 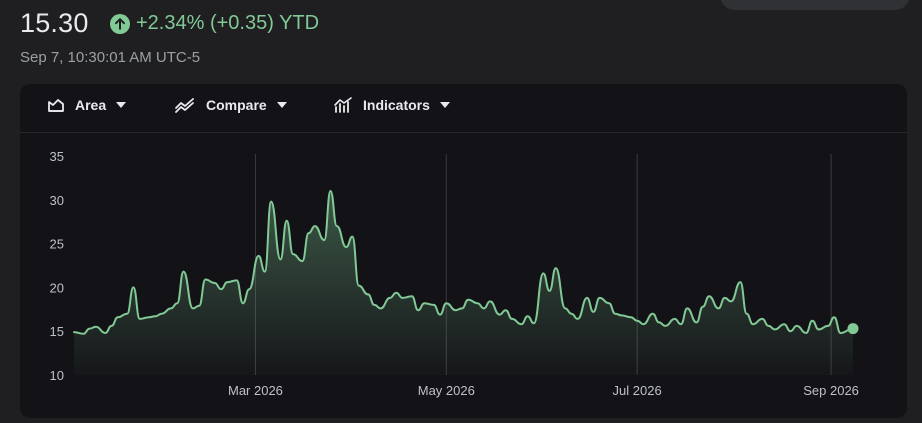 I want to click on current-price: 15.30, so click(x=54, y=23).